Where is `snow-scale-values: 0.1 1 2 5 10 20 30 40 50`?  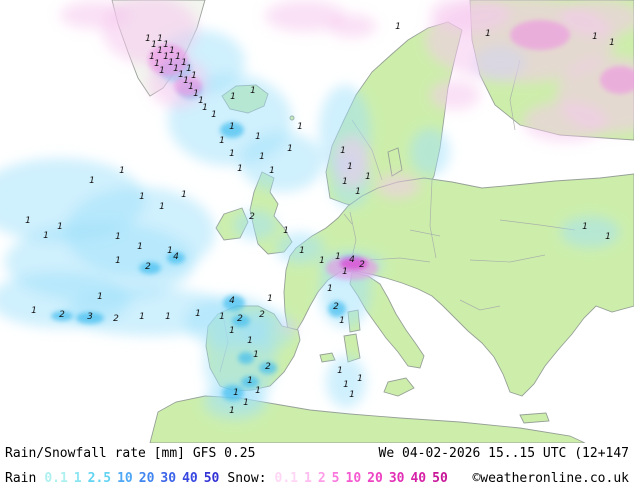
snow-scale-values: 0.1 1 2 5 10 20 30 40 50 is located at coordinates (361, 478).